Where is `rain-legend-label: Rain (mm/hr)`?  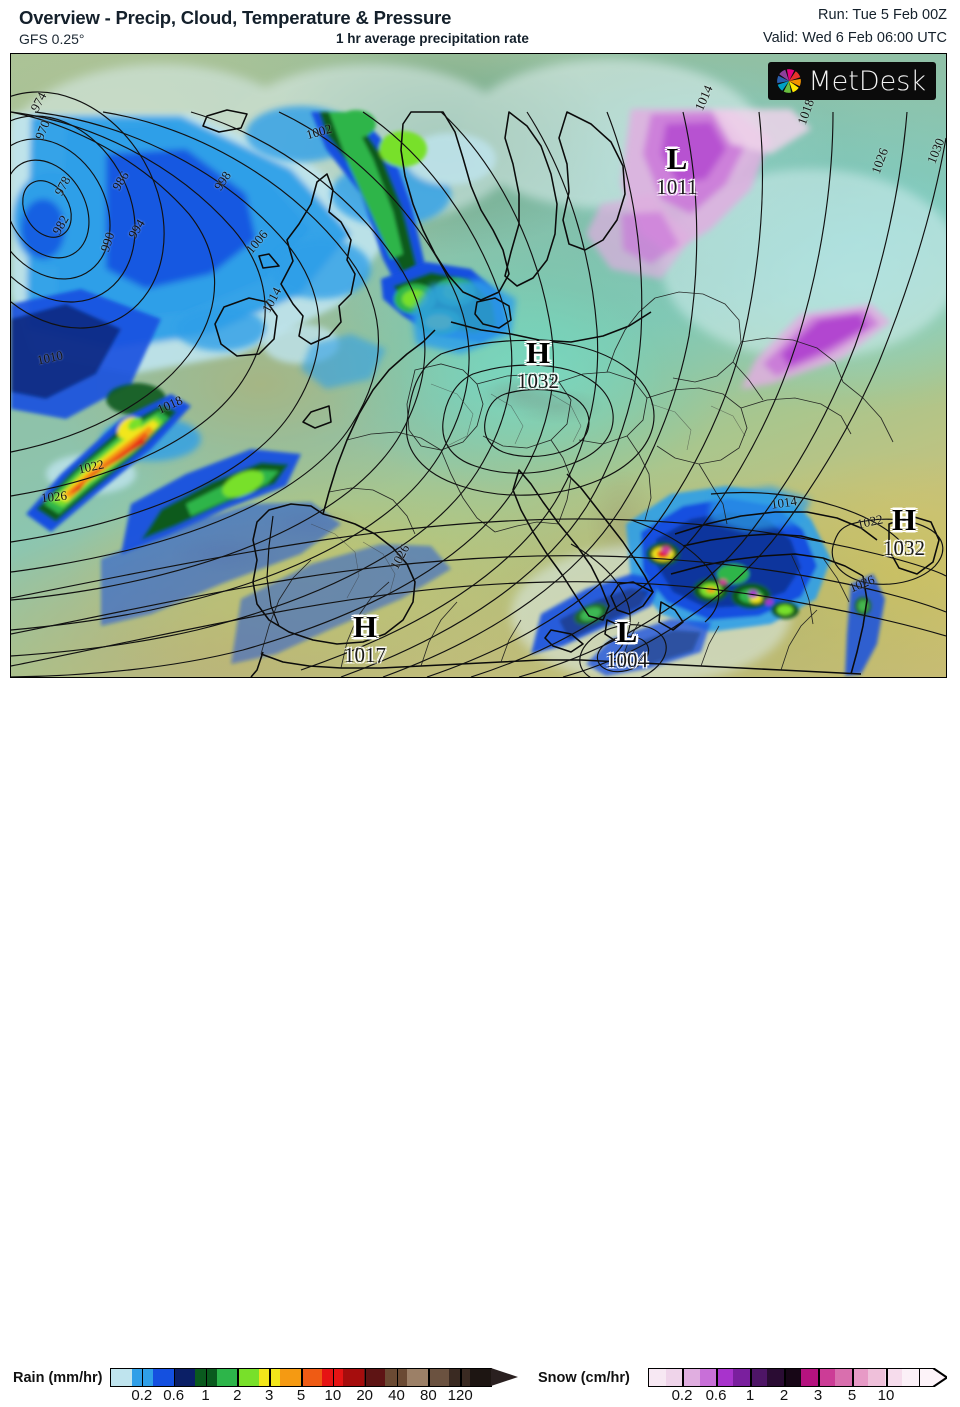 rain-legend-label: Rain (mm/hr) is located at coordinates (58, 1378).